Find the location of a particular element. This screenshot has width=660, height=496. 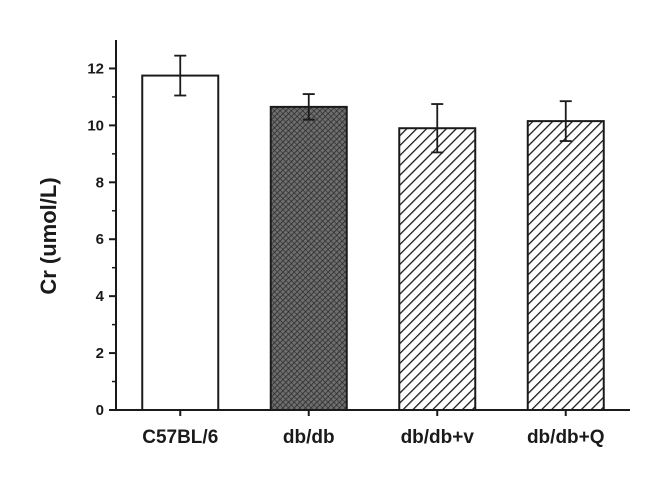

y-tick-label: 8 is located at coordinates (100, 182).